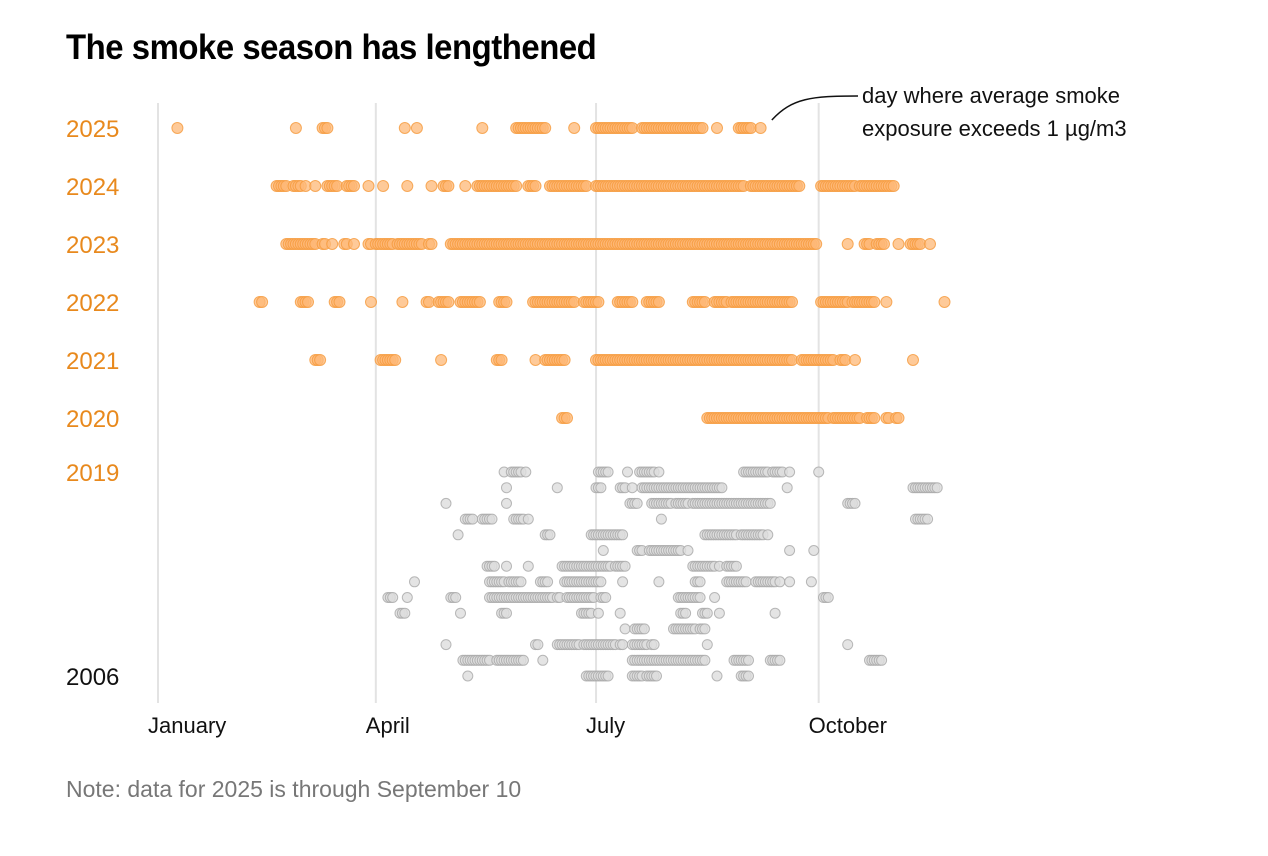 The image size is (1268, 856). I want to click on series-2024, so click(585, 186).